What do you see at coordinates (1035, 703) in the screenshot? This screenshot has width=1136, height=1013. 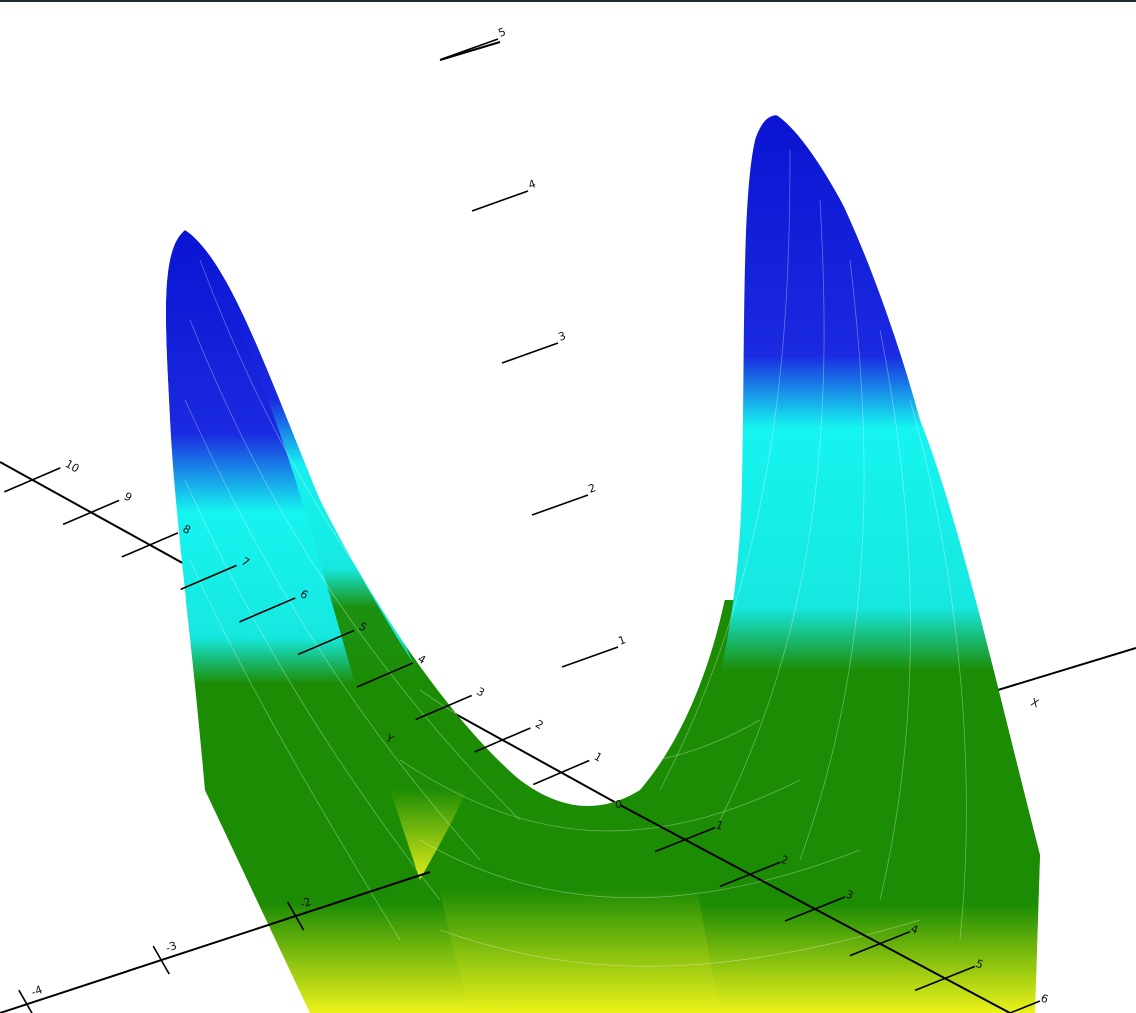 I see `x-axis-name: X` at bounding box center [1035, 703].